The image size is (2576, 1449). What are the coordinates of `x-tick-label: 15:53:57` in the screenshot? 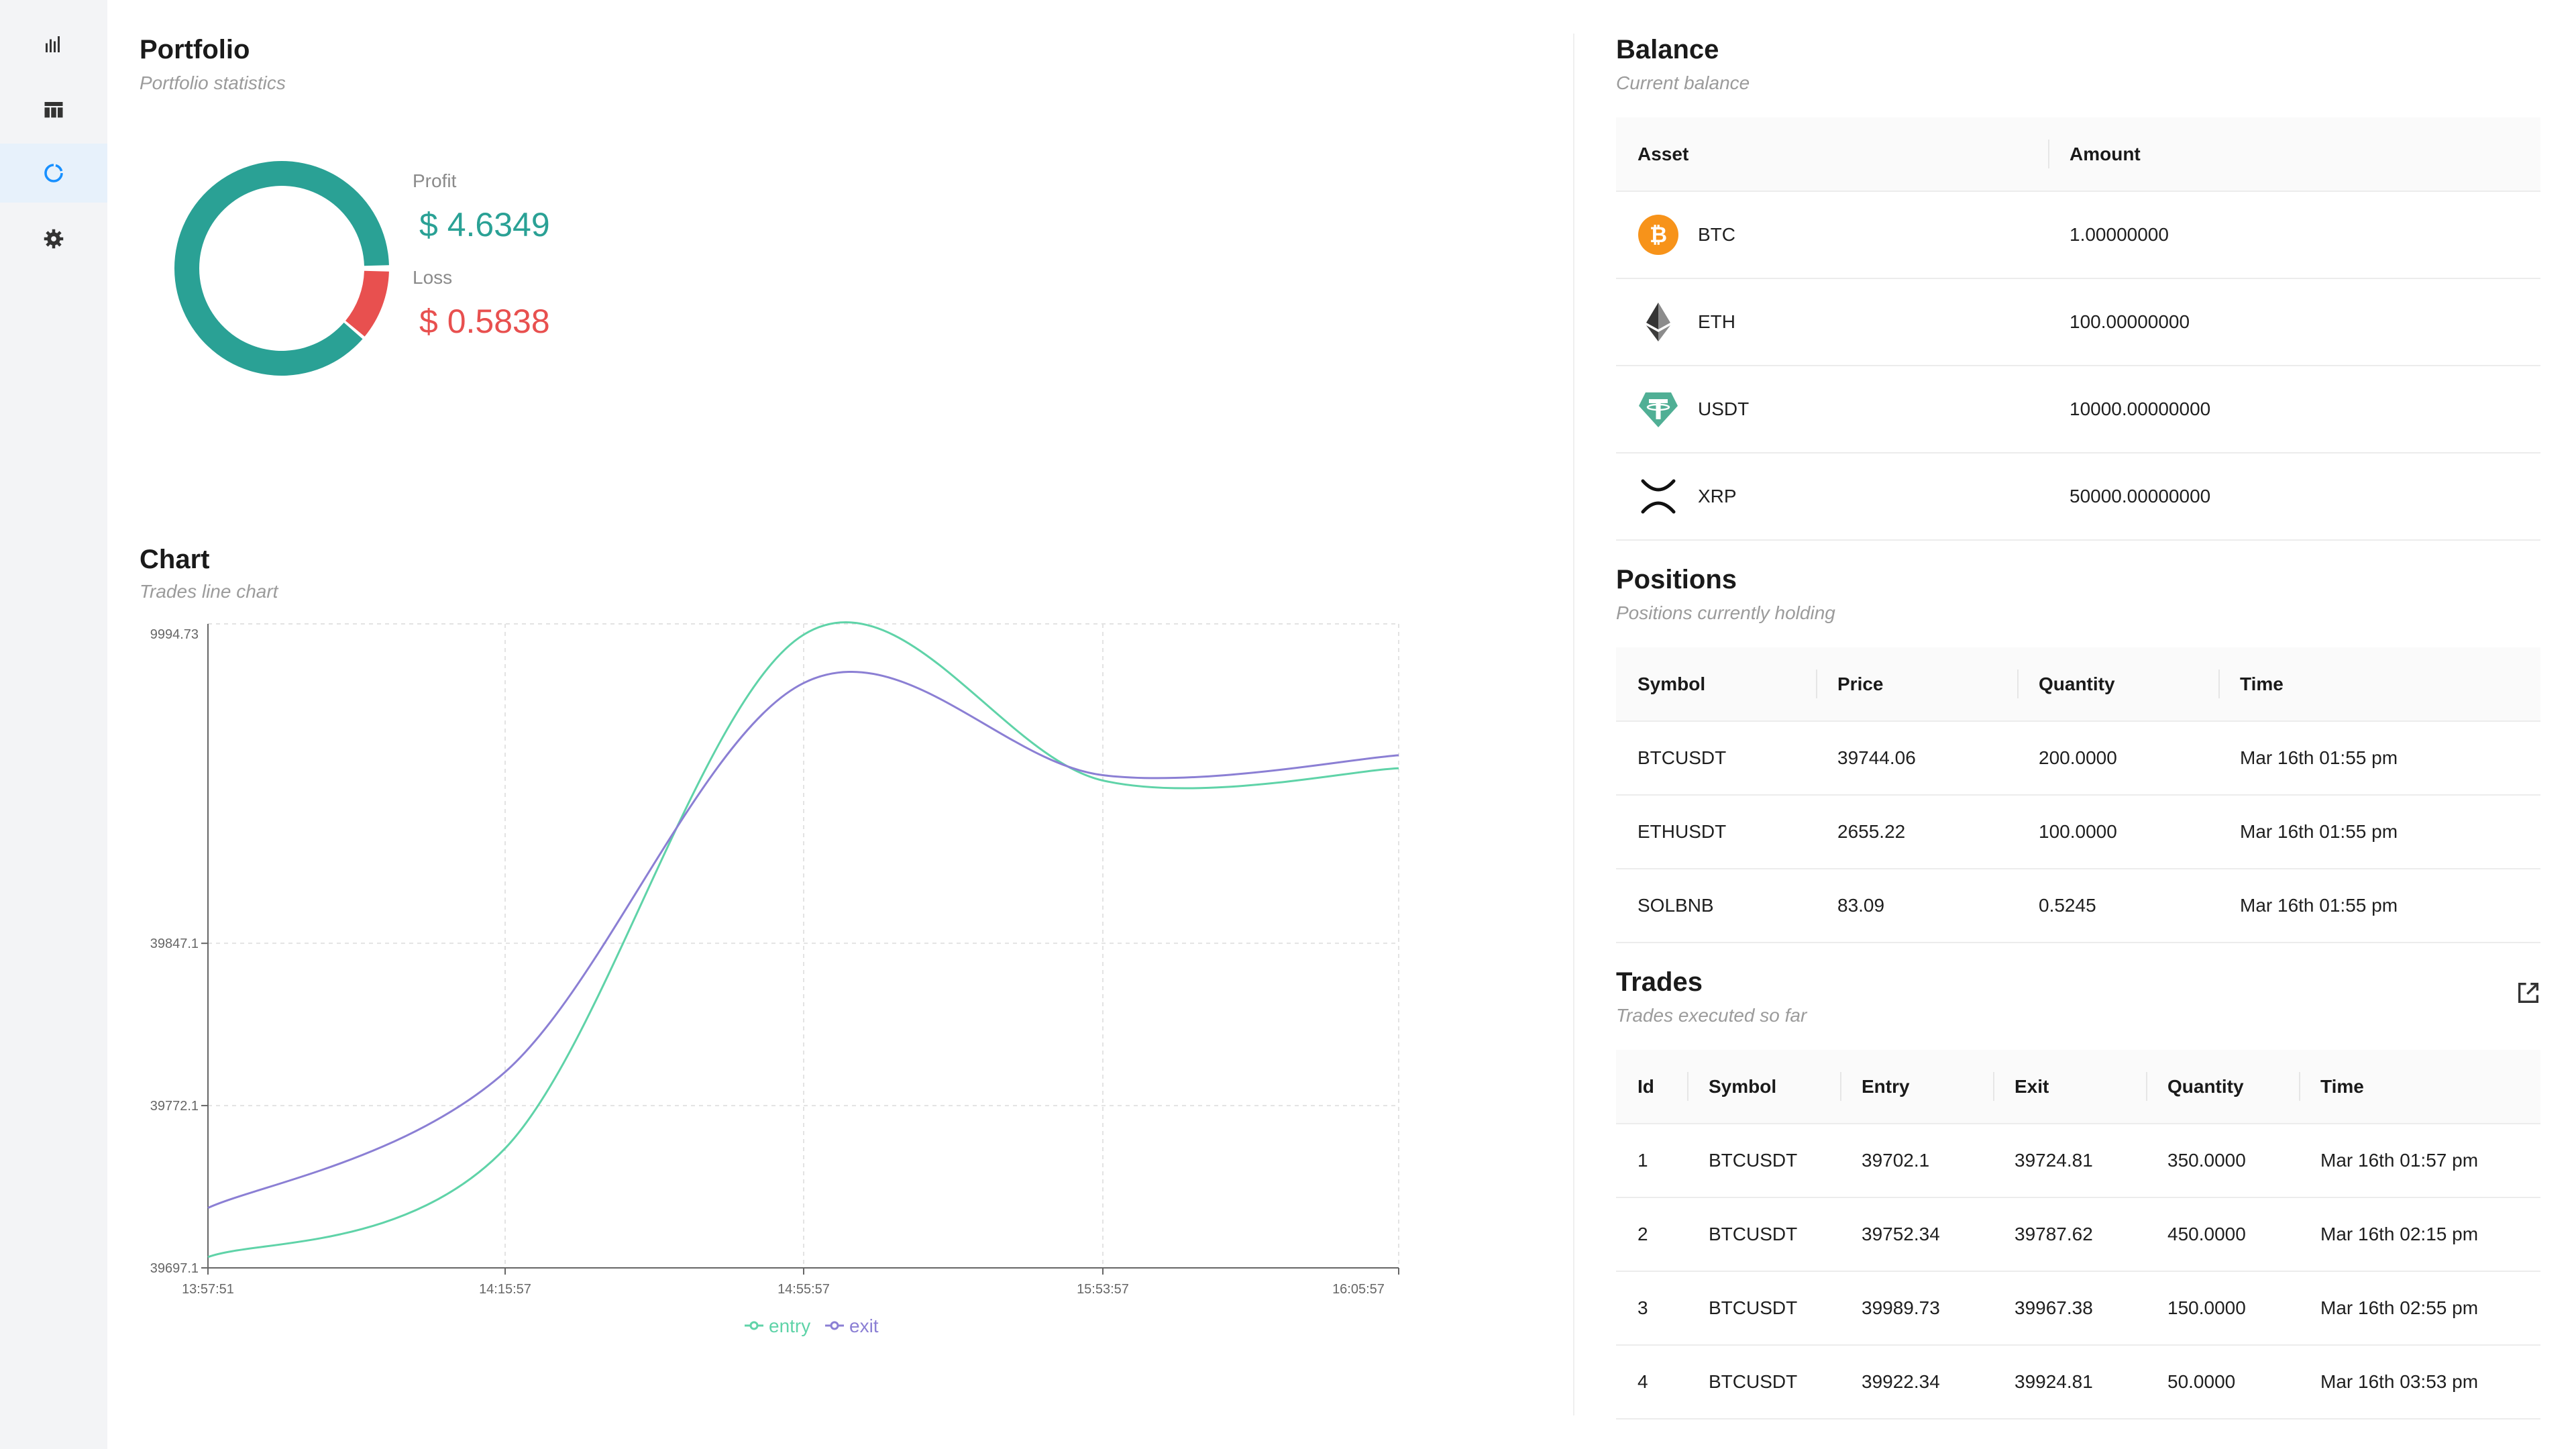 It's located at (1103, 1289).